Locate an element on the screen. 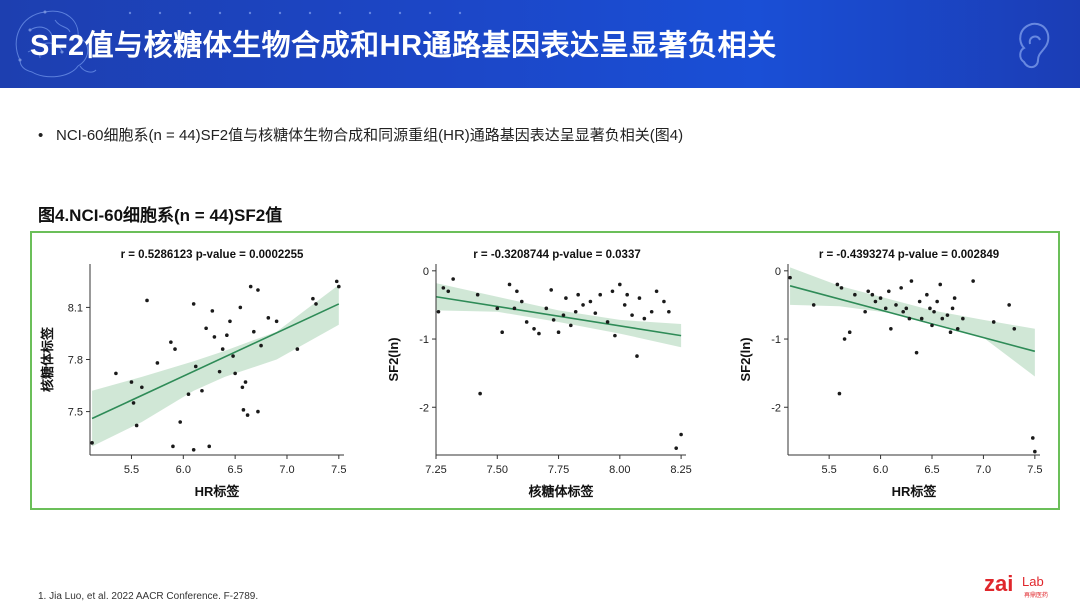 The height and width of the screenshot is (608, 1080). y-tick-label: -1 is located at coordinates (776, 340).